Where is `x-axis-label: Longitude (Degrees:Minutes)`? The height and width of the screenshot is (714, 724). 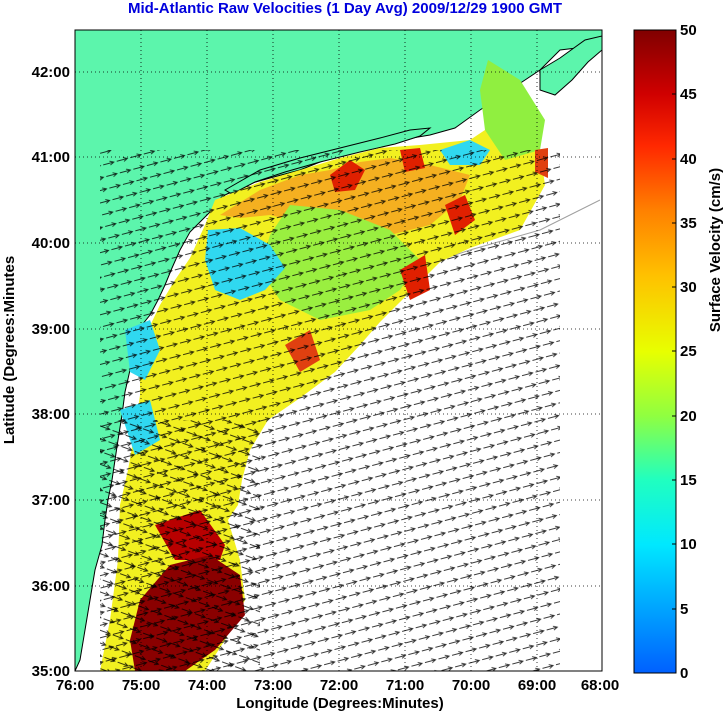 x-axis-label: Longitude (Degrees:Minutes) is located at coordinates (340, 703).